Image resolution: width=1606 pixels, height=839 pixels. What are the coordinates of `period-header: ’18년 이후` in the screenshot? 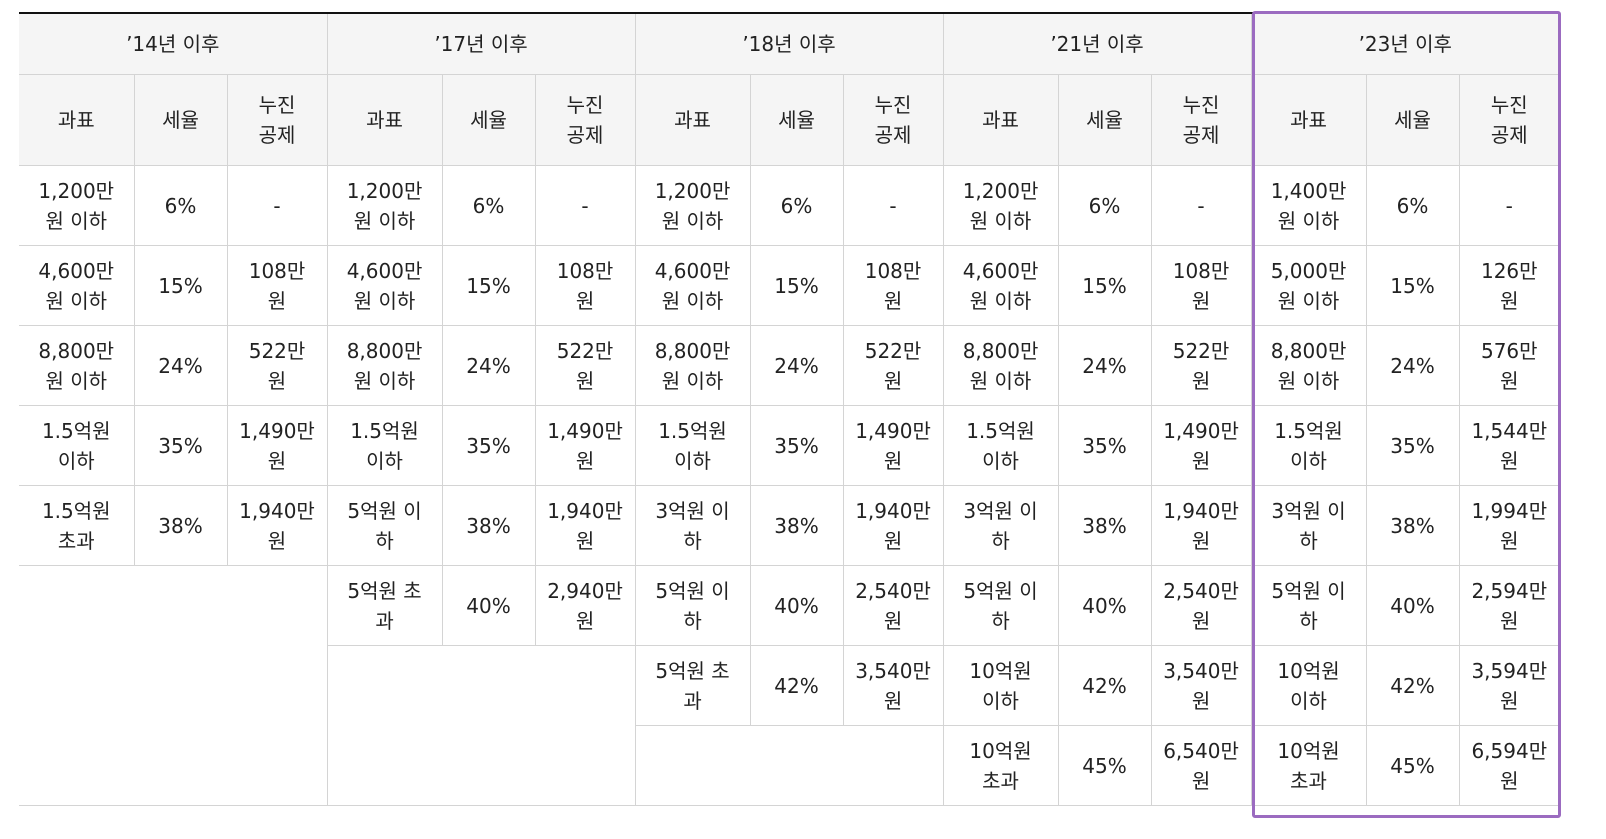 It's located at (789, 43).